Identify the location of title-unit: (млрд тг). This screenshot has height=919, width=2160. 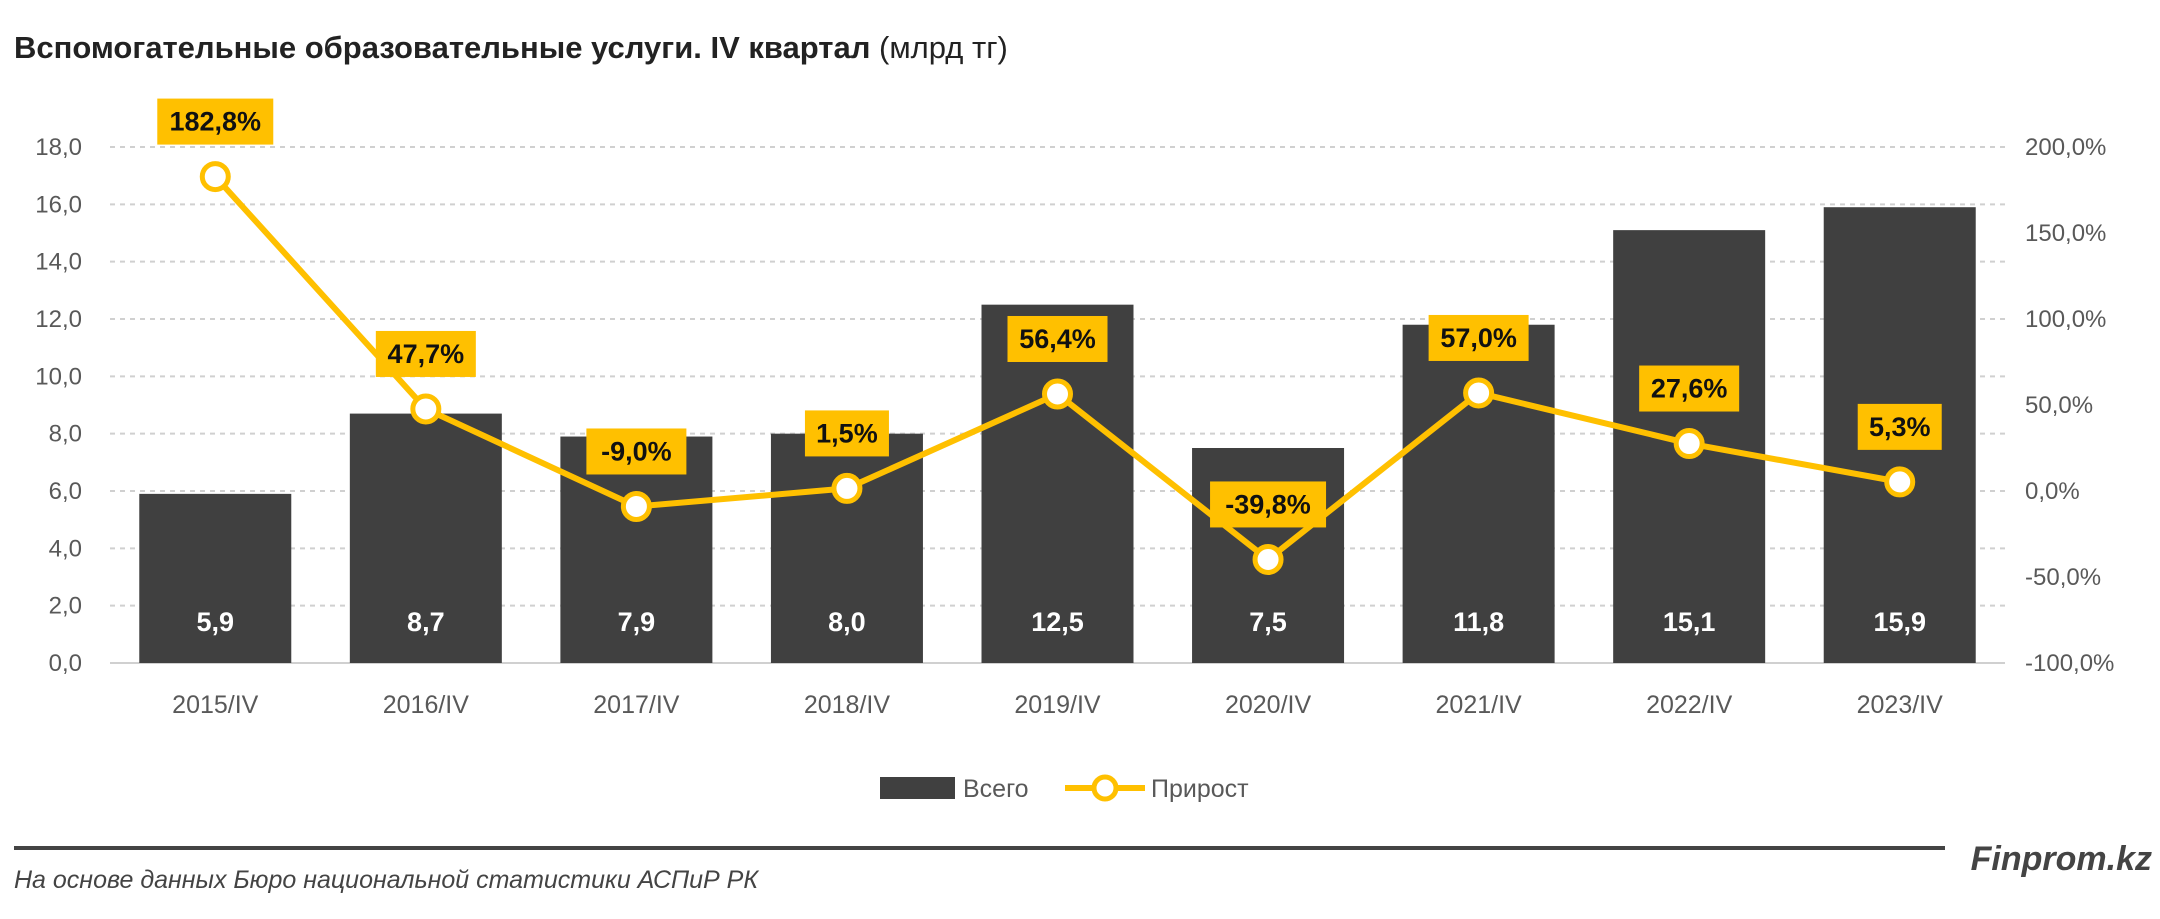
(943, 47).